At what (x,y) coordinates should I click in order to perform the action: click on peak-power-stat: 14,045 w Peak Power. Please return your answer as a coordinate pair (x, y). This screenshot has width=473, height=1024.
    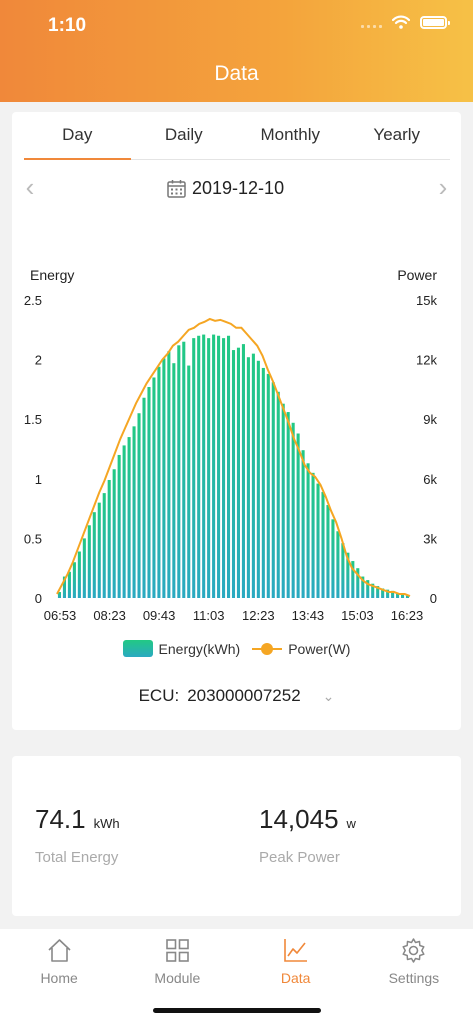
    Looking at the image, I should click on (307, 835).